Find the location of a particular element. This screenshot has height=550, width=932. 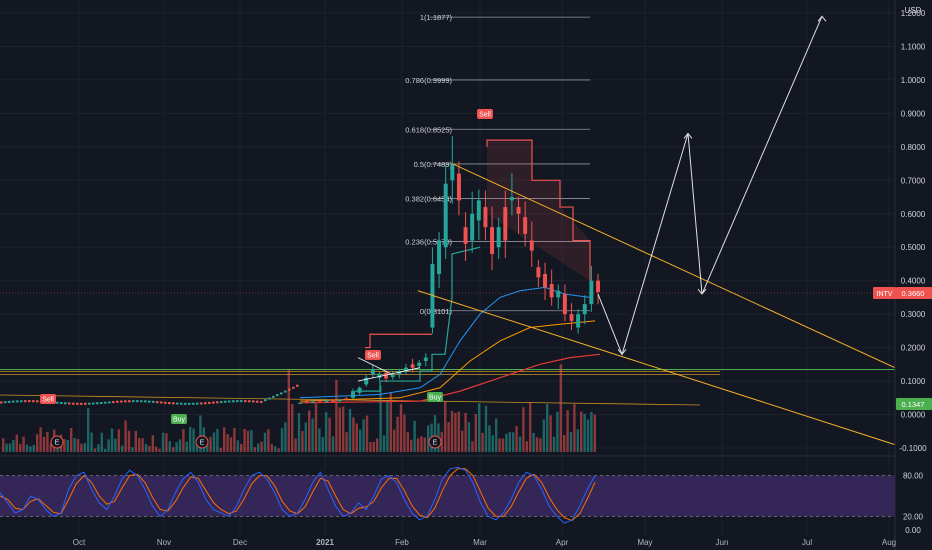

y-tick-label: -0.1000 is located at coordinates (913, 448).